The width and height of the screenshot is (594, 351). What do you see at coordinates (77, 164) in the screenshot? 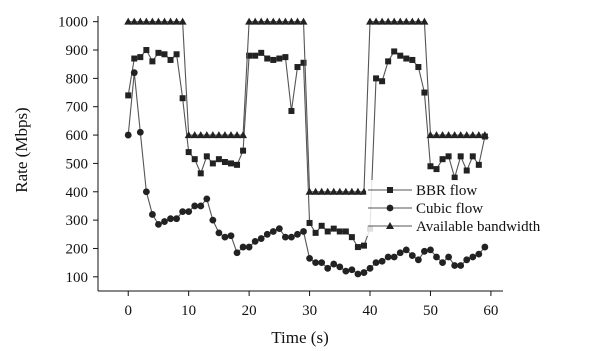
I see `y-tick-label: 500` at bounding box center [77, 164].